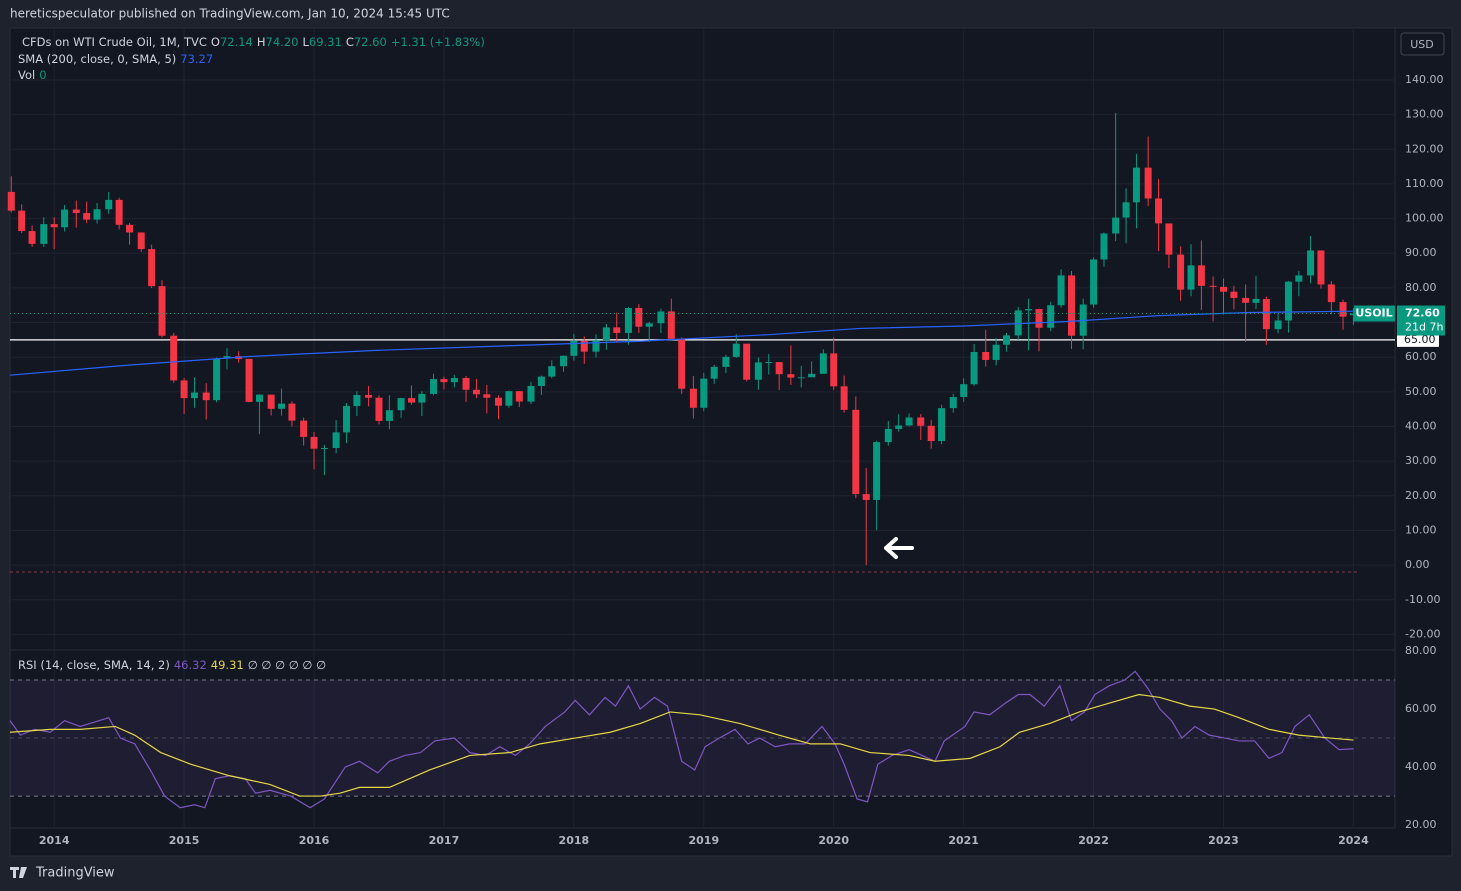 The image size is (1461, 891). What do you see at coordinates (1422, 313) in the screenshot?
I see `price-label: 72.60` at bounding box center [1422, 313].